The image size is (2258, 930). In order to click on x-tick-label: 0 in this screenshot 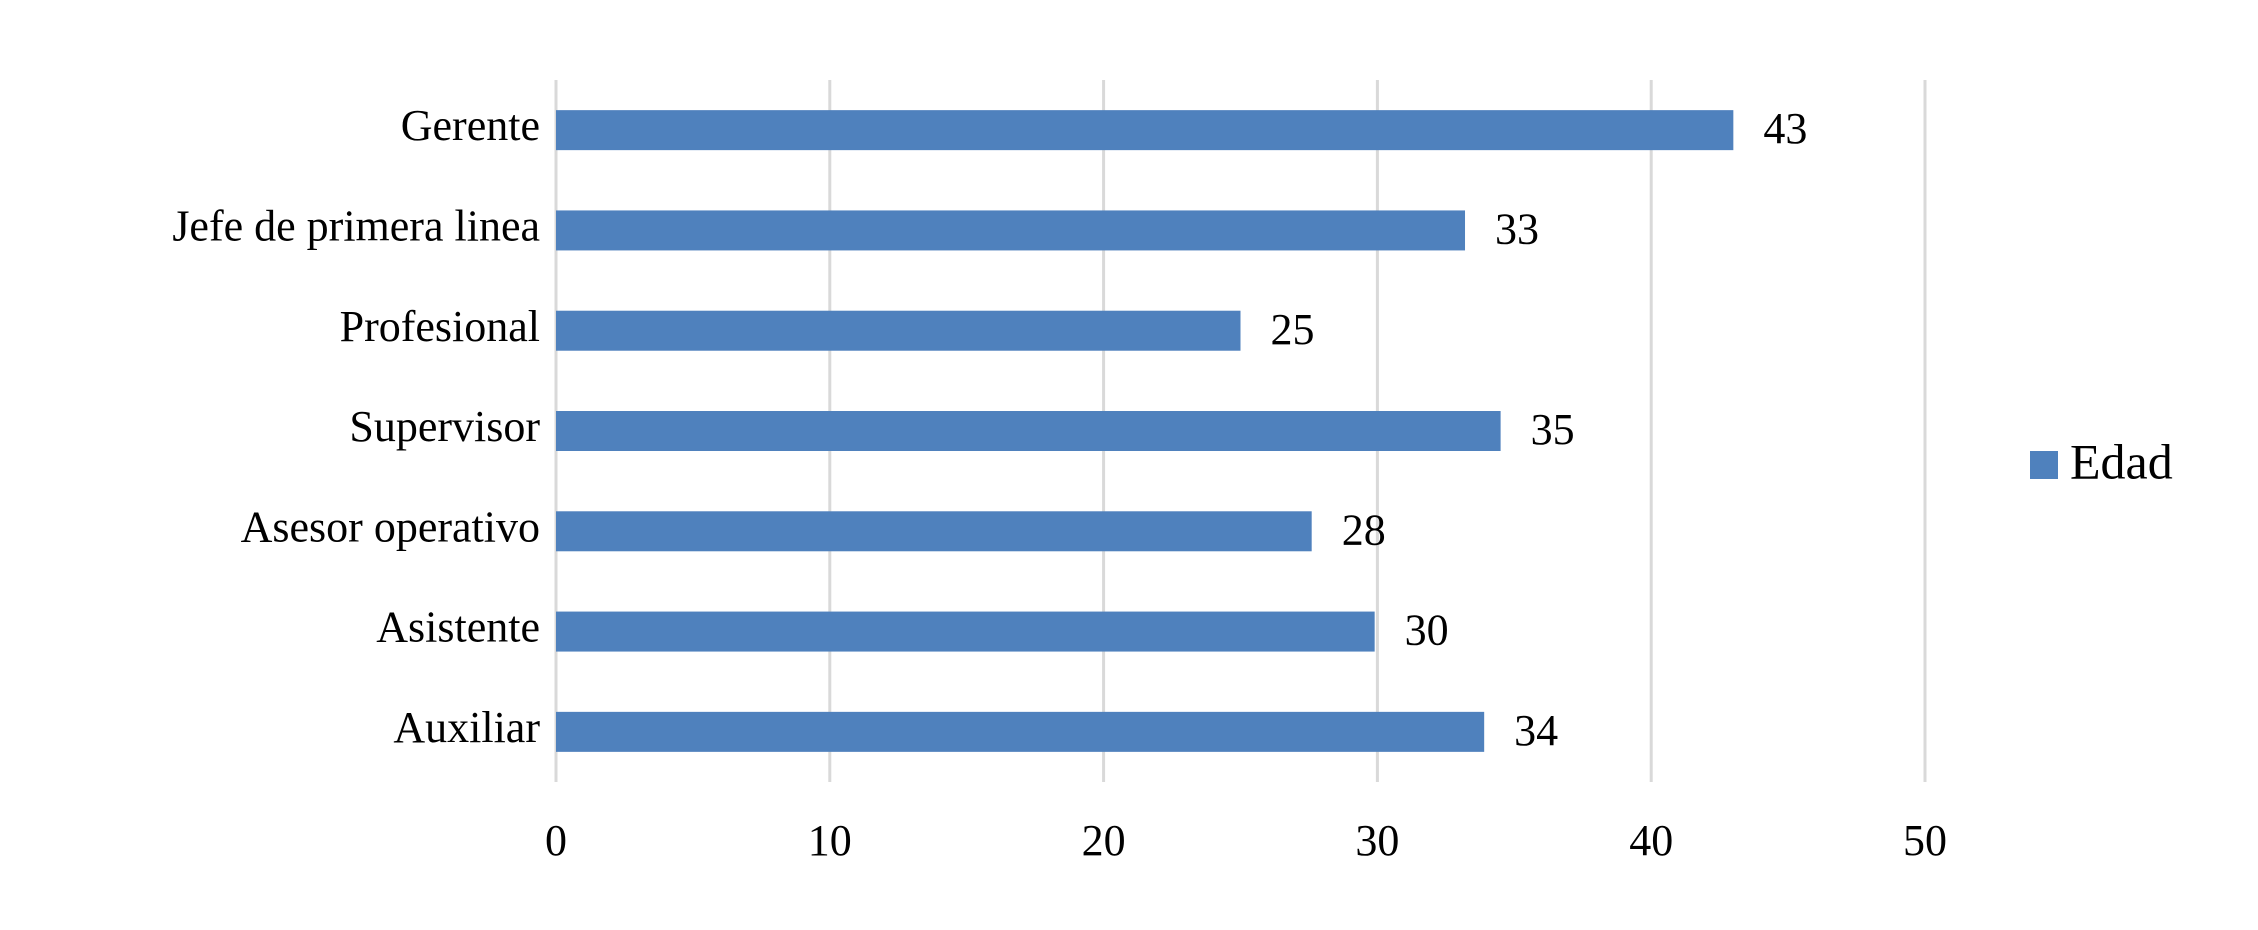, I will do `click(556, 840)`.